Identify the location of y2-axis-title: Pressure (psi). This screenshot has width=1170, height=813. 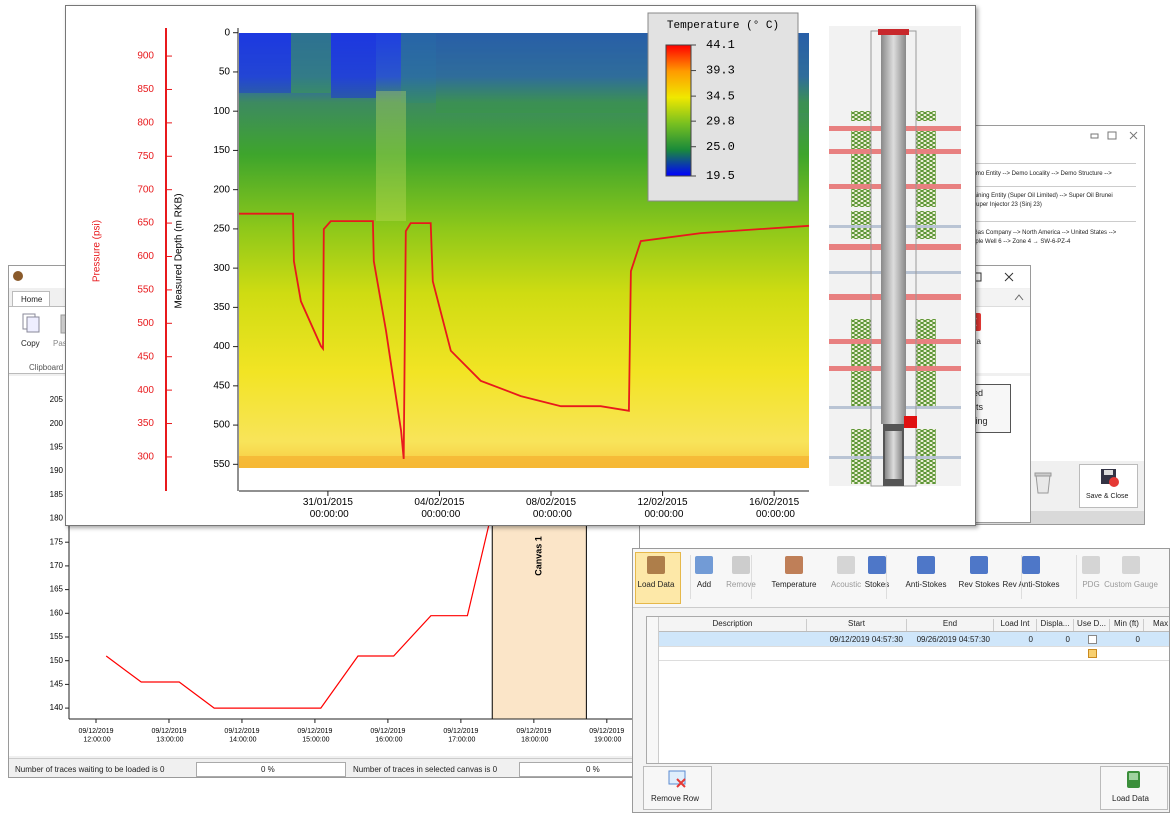
(97, 251).